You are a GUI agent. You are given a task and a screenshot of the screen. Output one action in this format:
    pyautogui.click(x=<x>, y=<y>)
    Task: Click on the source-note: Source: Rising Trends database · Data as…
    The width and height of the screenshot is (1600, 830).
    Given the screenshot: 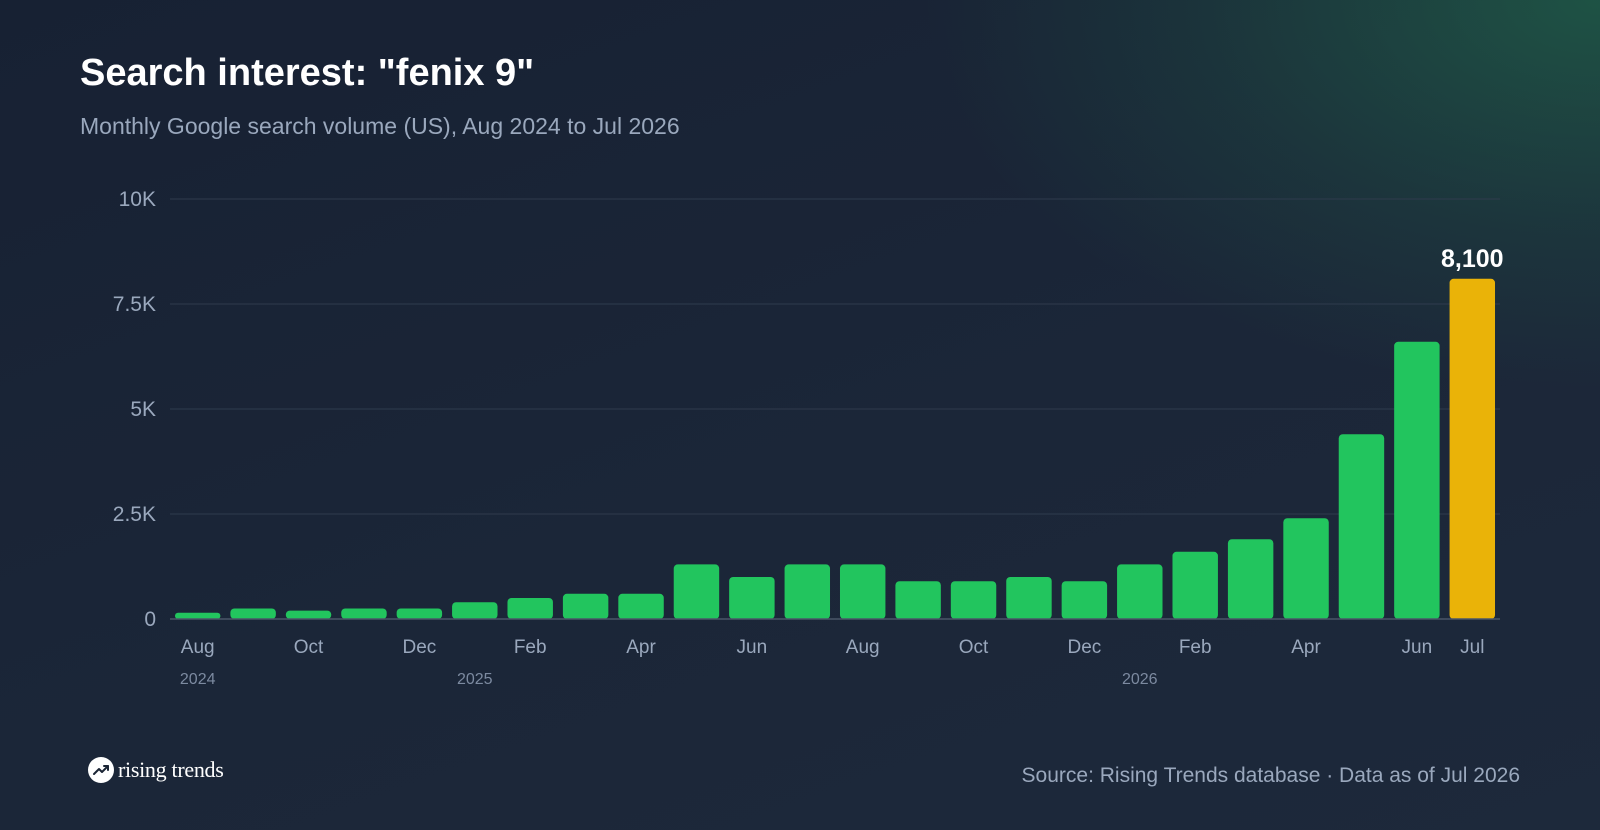 What is the action you would take?
    pyautogui.click(x=1270, y=775)
    